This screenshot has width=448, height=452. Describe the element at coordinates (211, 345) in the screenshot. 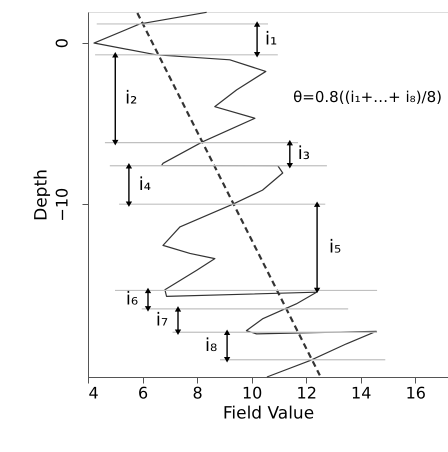

I see `annotation: i₈` at that location.